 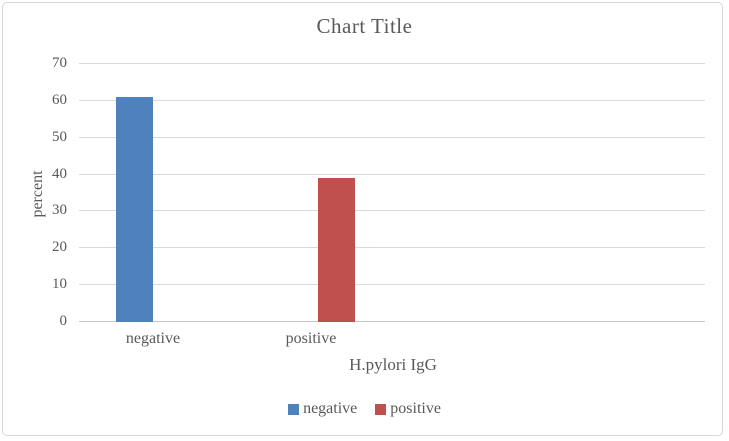 I want to click on y-tick-label: 20, so click(x=59, y=247).